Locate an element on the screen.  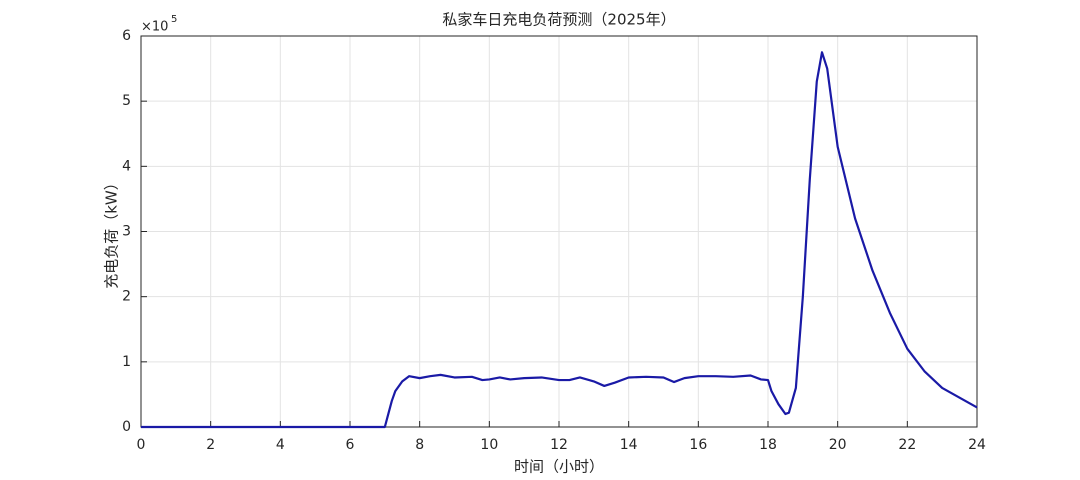
x-tick-label: 10 is located at coordinates (489, 445).